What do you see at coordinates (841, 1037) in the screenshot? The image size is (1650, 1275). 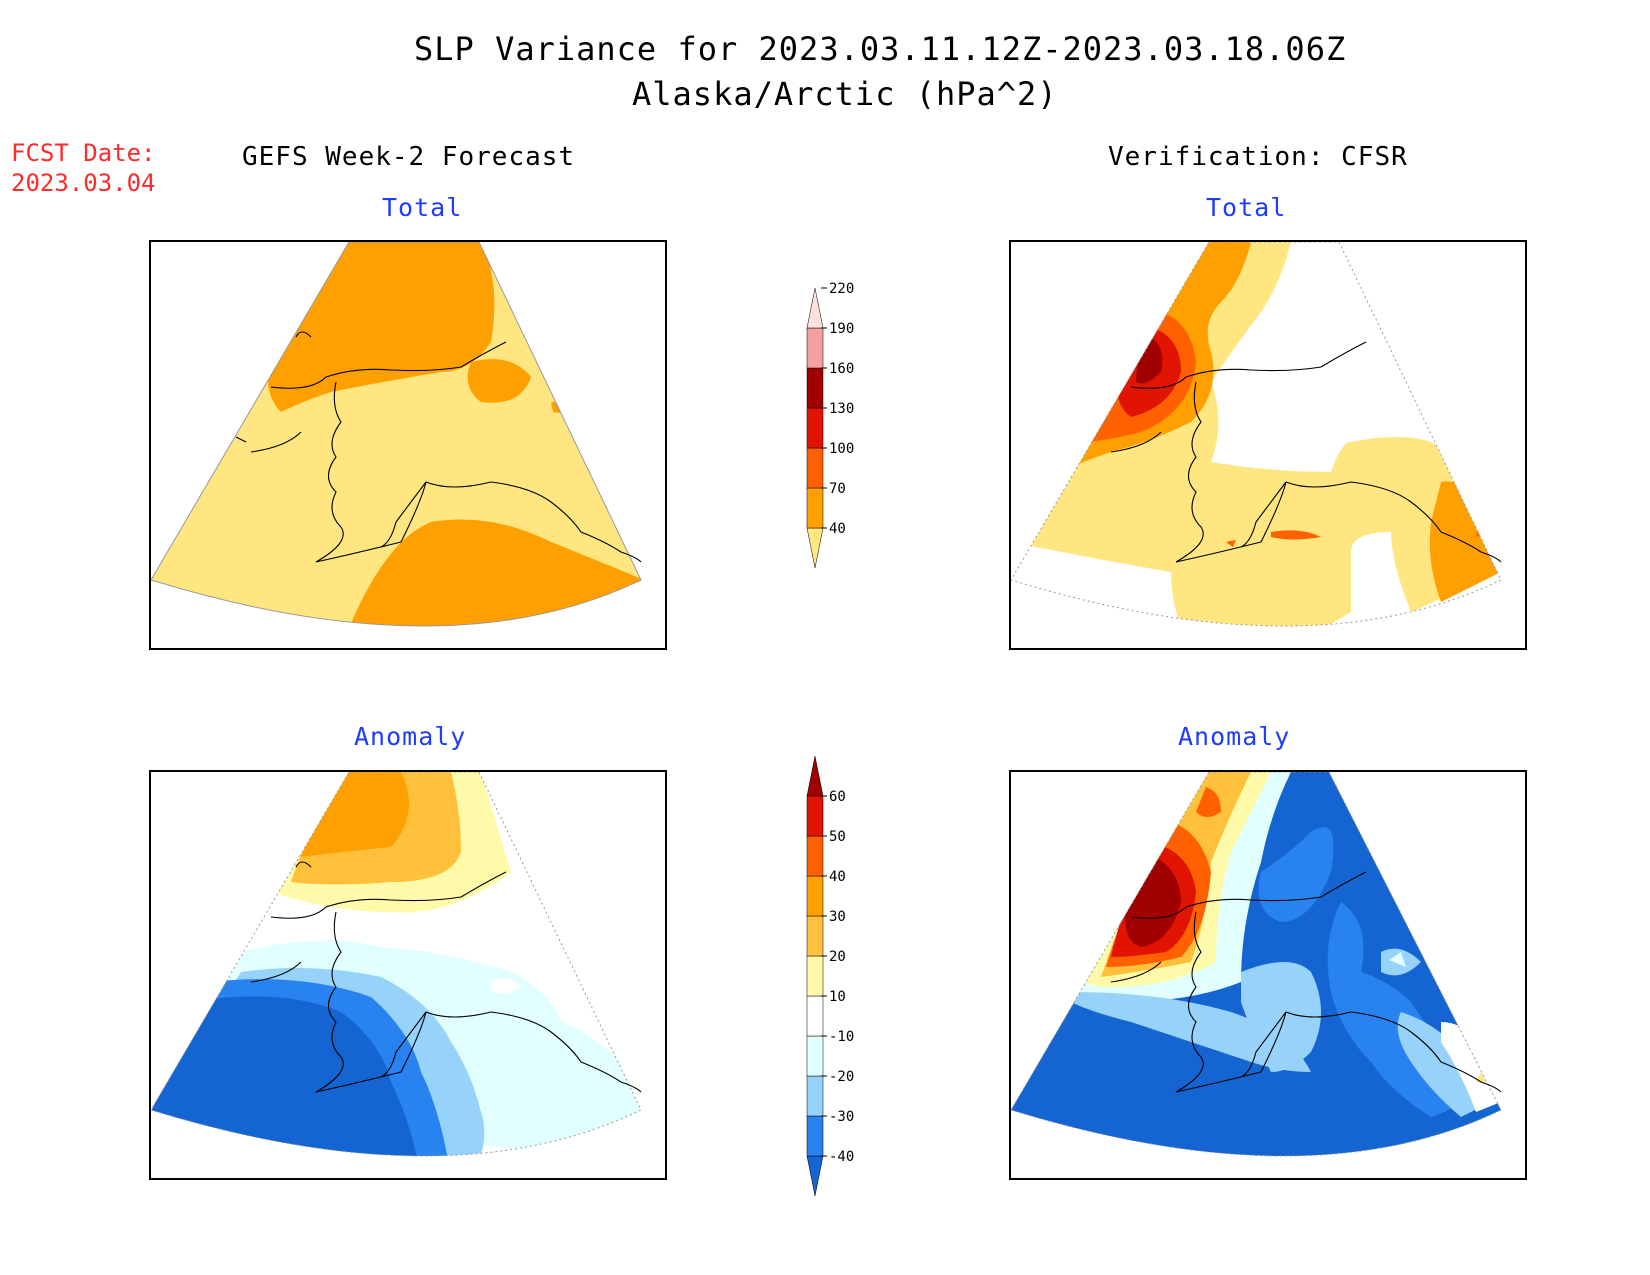 I see `colorbar-tick-label: -10` at bounding box center [841, 1037].